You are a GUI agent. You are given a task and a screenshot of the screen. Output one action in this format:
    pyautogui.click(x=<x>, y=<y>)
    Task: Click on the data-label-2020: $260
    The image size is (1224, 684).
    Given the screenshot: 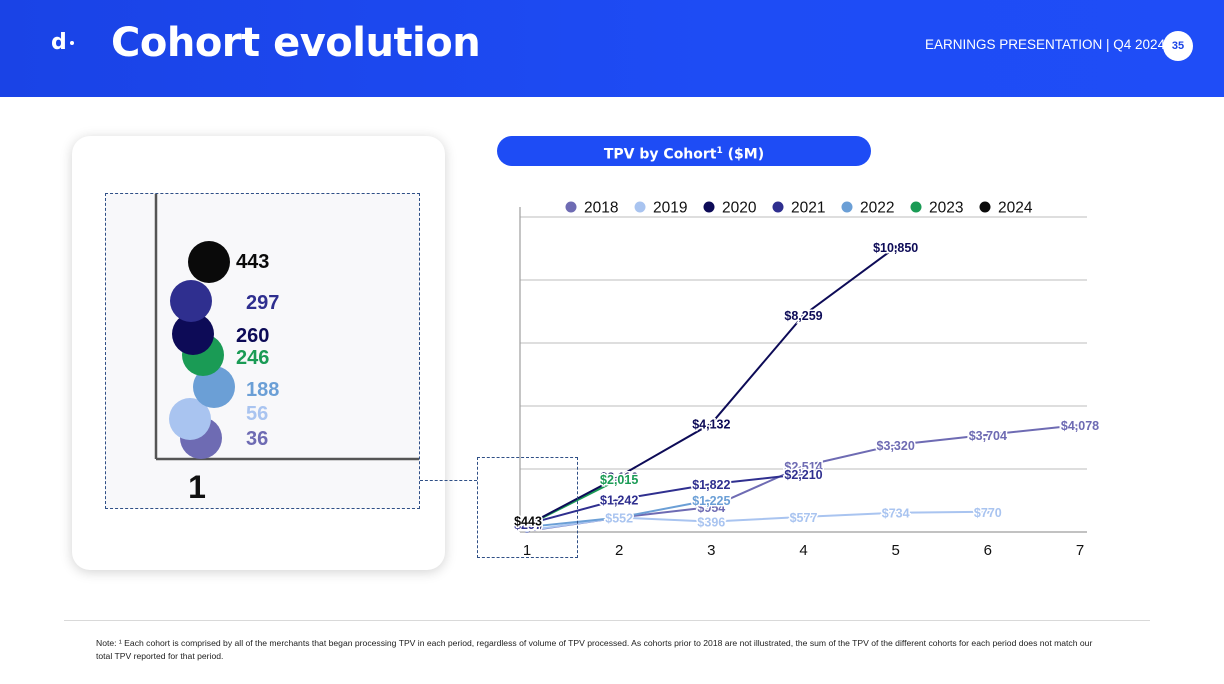 What is the action you would take?
    pyautogui.click(x=528, y=526)
    